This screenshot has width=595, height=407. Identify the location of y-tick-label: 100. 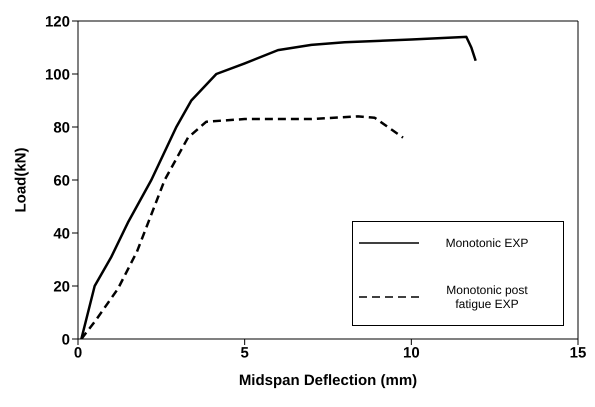
(57, 75).